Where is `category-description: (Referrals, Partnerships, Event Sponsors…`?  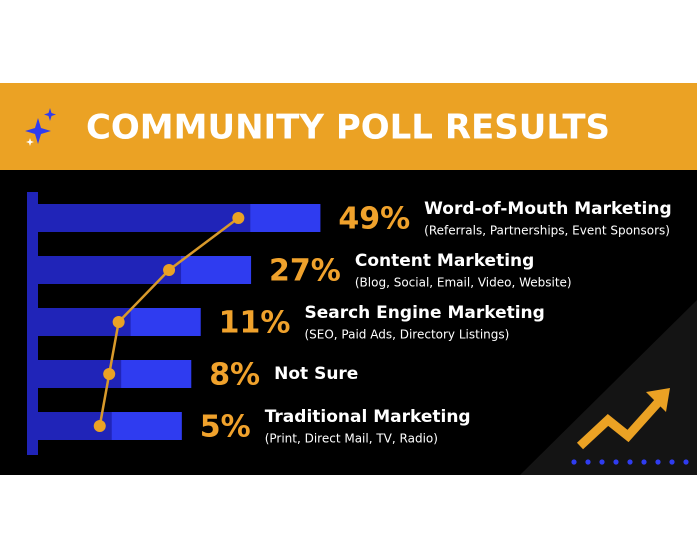 category-description: (Referrals, Partnerships, Event Sponsors… is located at coordinates (547, 231).